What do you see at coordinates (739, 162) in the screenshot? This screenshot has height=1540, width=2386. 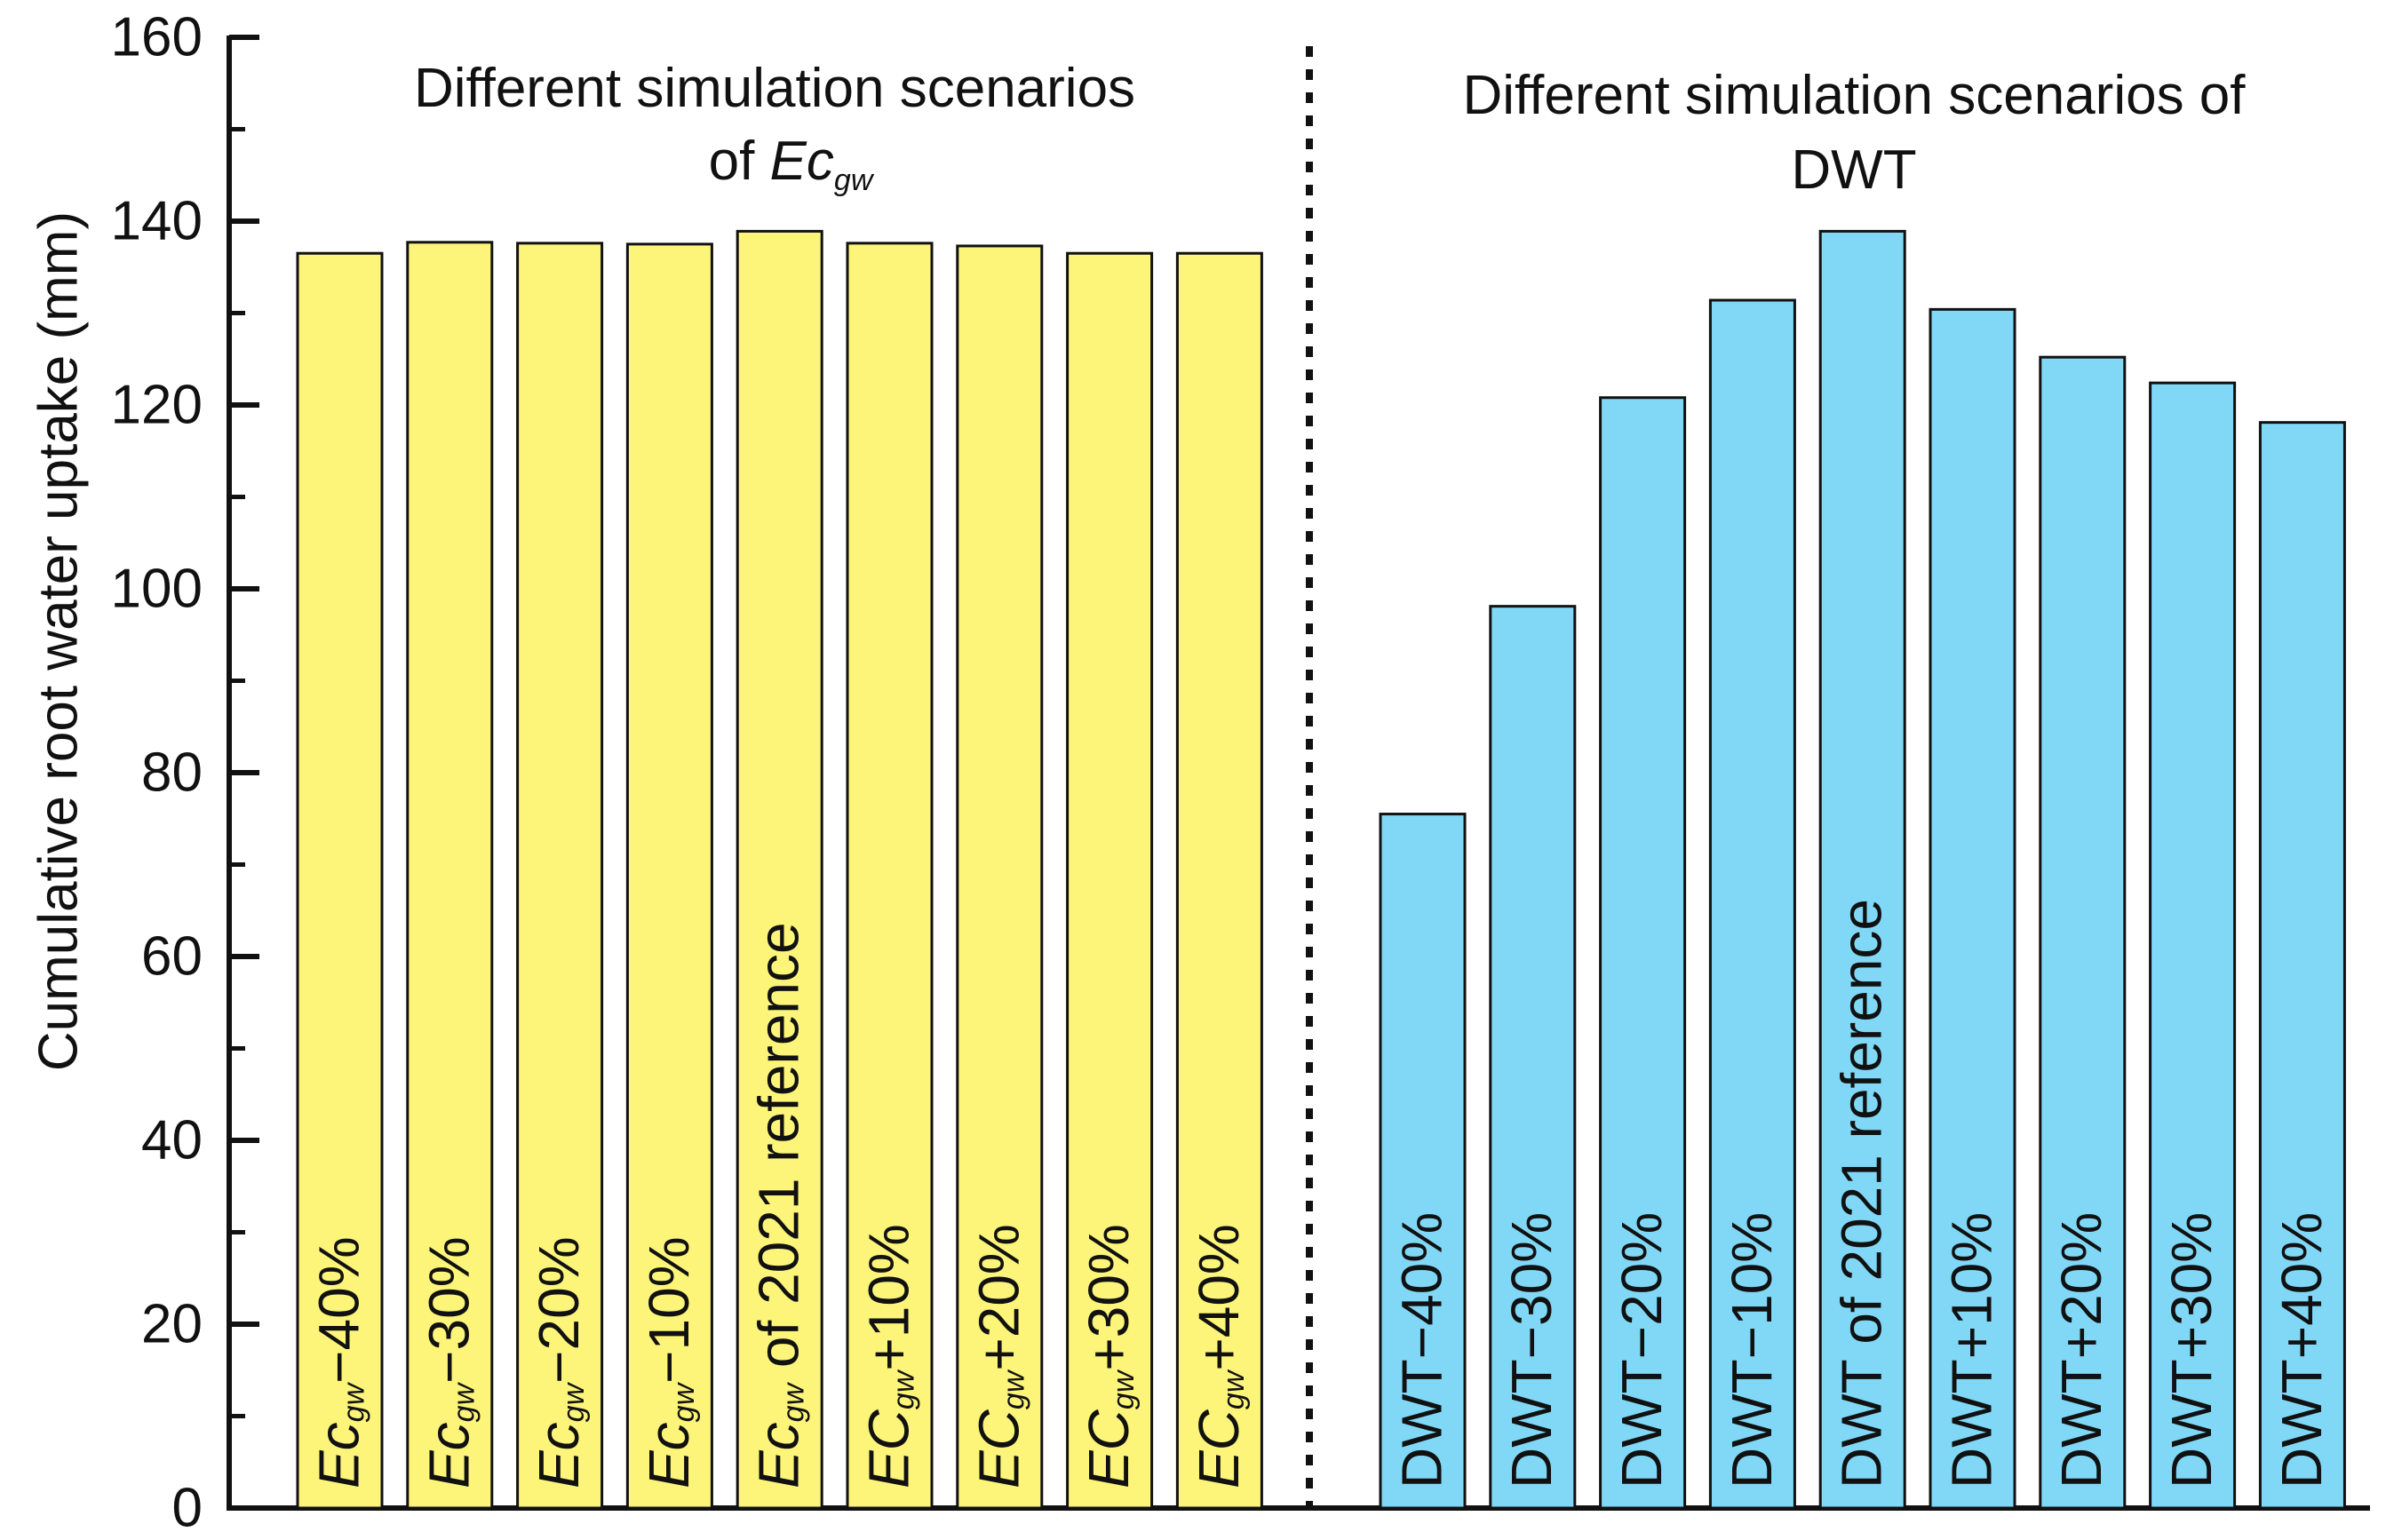 I see `ecgw-title-prefix: of` at bounding box center [739, 162].